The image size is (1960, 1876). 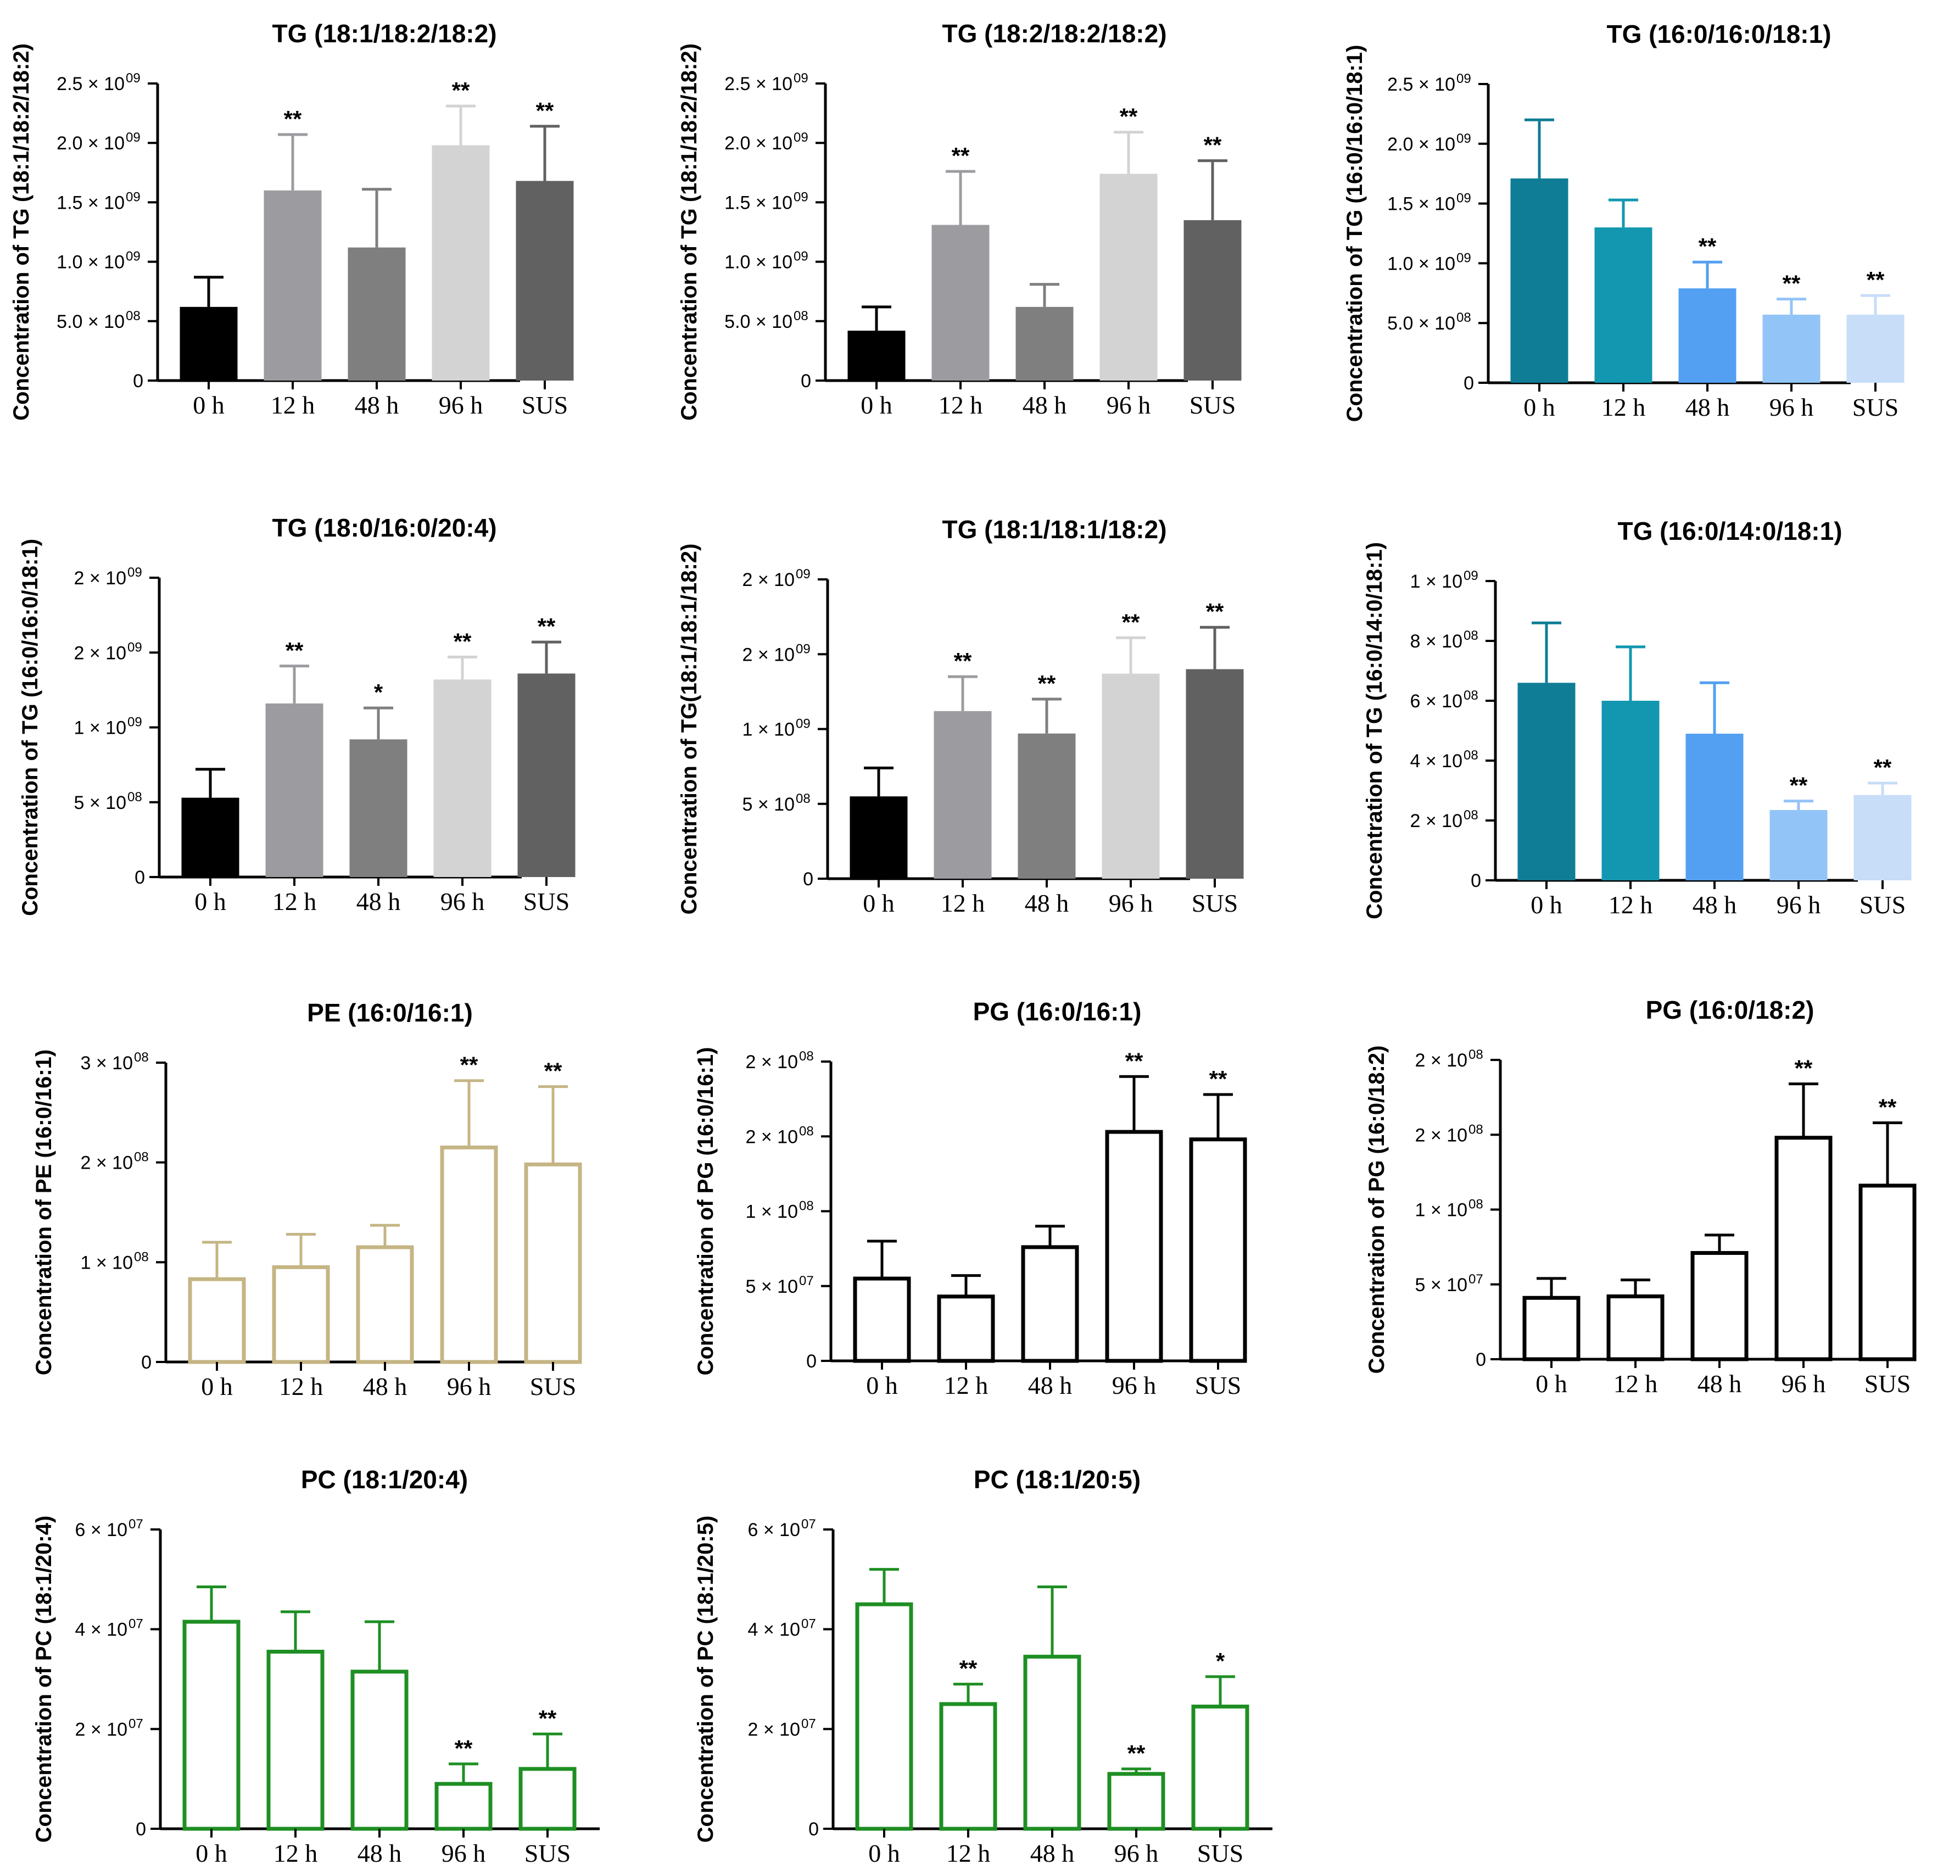 What do you see at coordinates (384, 1479) in the screenshot?
I see `chart-title: PC (18:1/20:4)` at bounding box center [384, 1479].